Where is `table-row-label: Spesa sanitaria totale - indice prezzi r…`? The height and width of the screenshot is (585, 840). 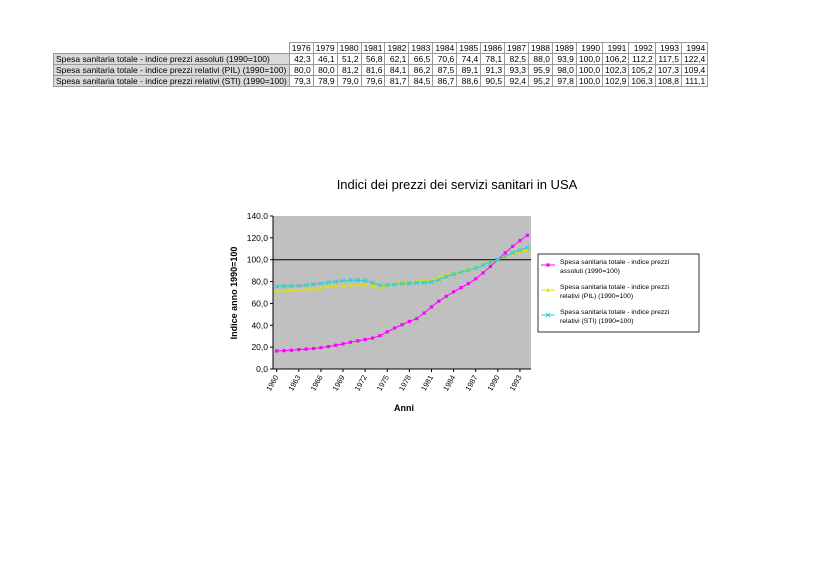 table-row-label: Spesa sanitaria totale - indice prezzi r… is located at coordinates (171, 81).